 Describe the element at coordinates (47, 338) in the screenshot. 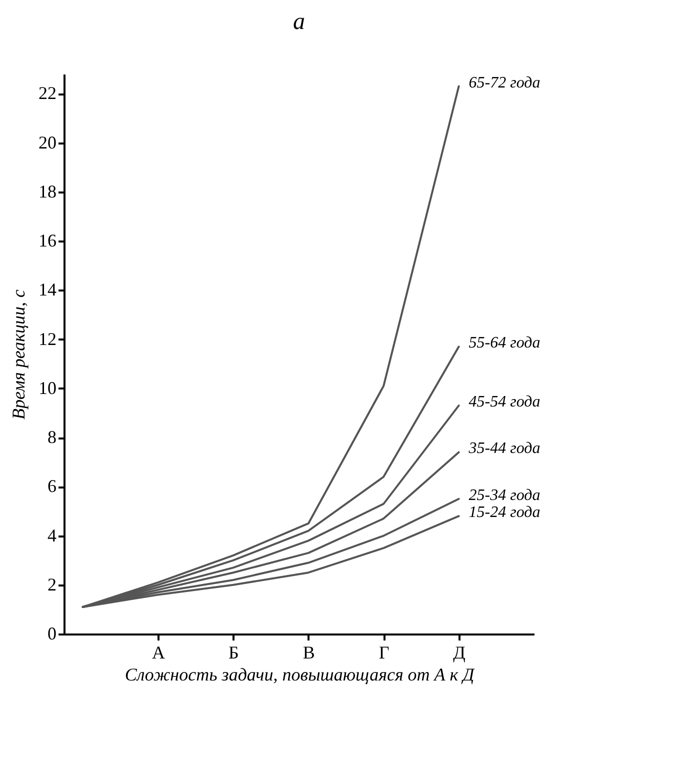

I see `y-tick-label: 12` at that location.